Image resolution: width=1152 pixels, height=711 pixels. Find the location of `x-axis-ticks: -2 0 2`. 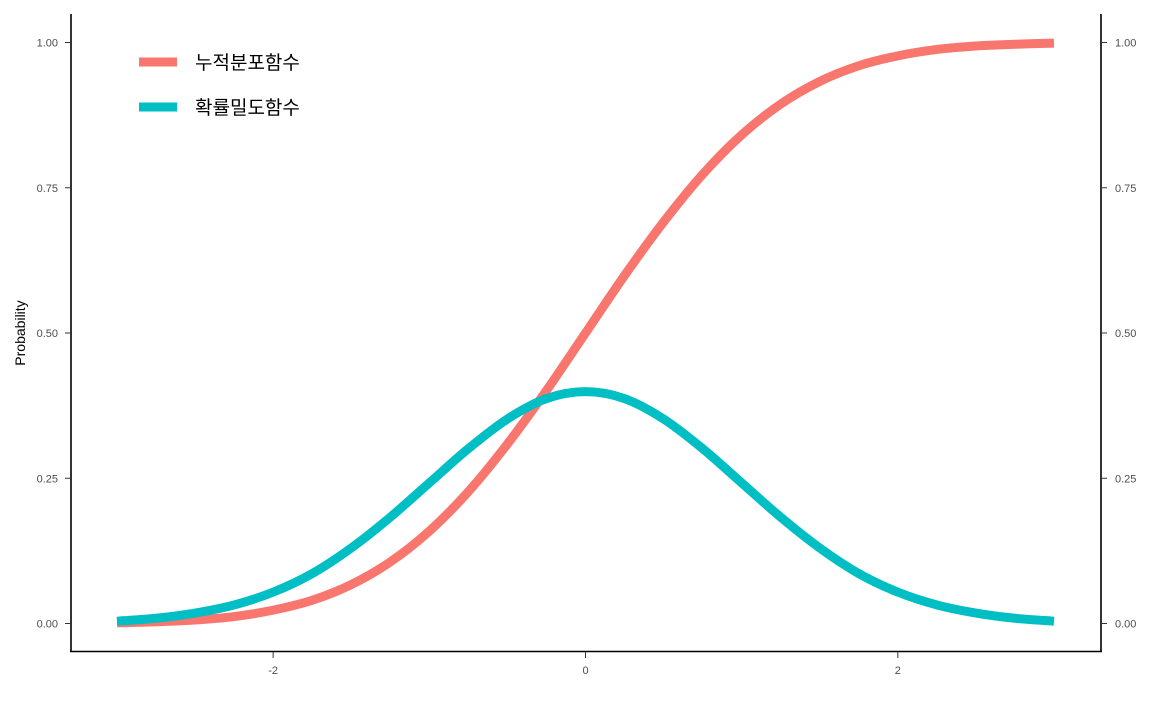

x-axis-ticks: -2 0 2 is located at coordinates (584, 664).